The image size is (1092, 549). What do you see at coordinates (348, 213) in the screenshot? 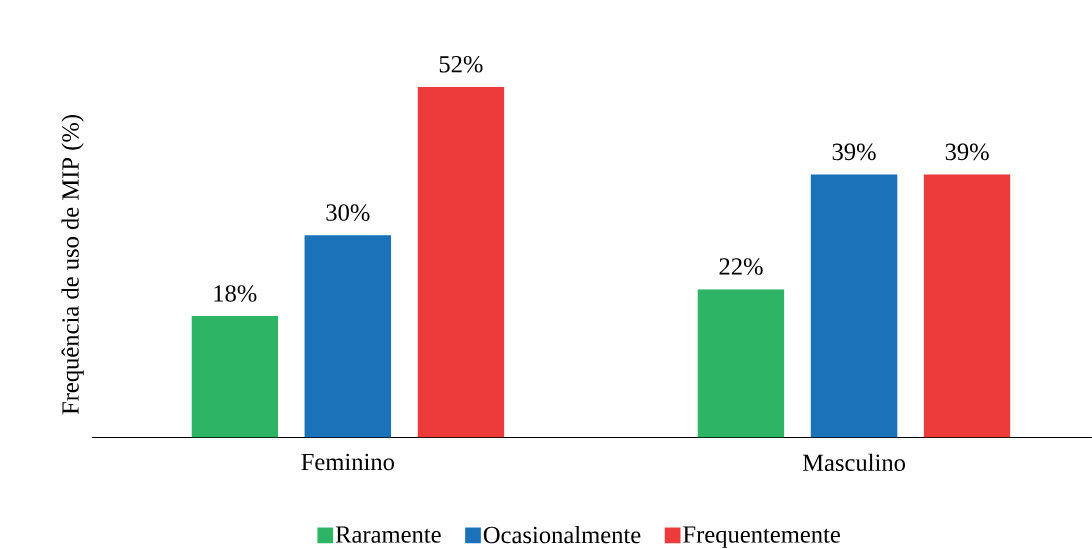
I see `data-label: 30%` at bounding box center [348, 213].